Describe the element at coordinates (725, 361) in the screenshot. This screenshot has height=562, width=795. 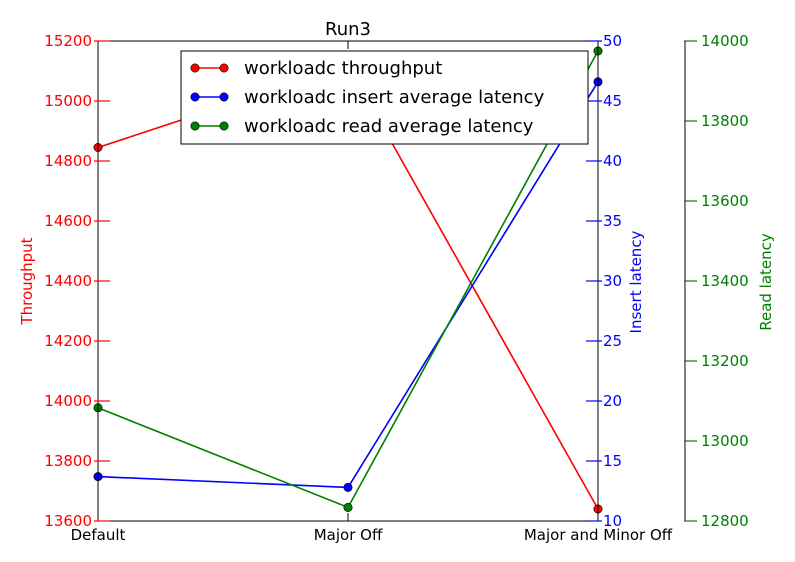
I see `read-tick-label: 13200` at that location.